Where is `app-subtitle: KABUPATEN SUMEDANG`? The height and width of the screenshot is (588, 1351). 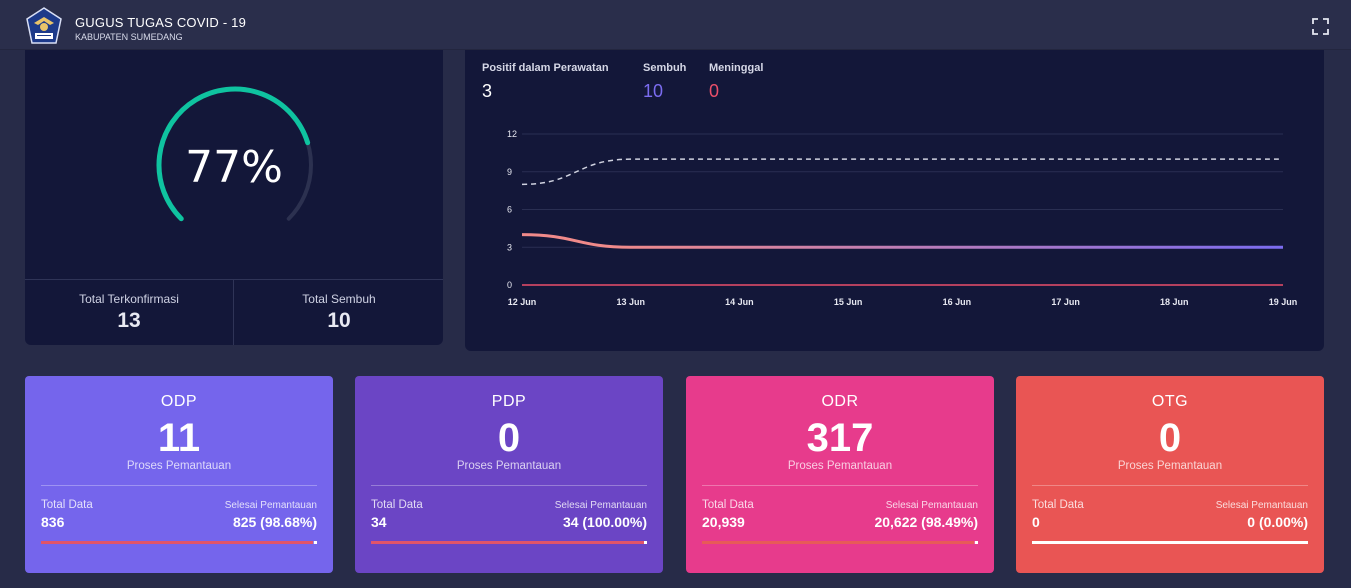
app-subtitle: KABUPATEN SUMEDANG is located at coordinates (129, 37).